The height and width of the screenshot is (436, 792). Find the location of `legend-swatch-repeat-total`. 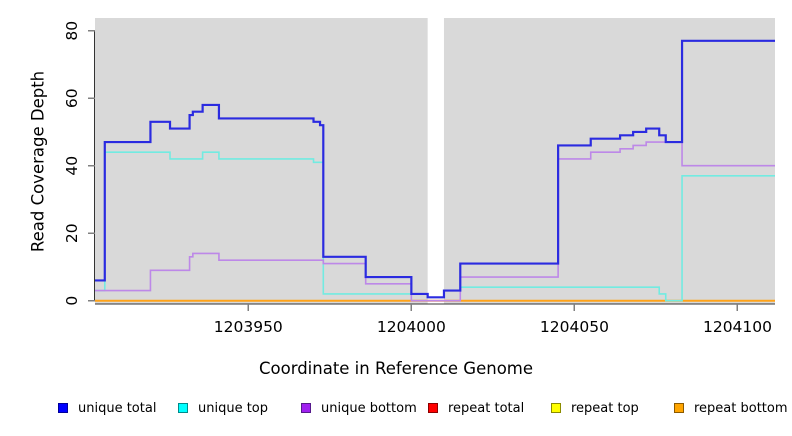

legend-swatch-repeat-total is located at coordinates (433, 408).